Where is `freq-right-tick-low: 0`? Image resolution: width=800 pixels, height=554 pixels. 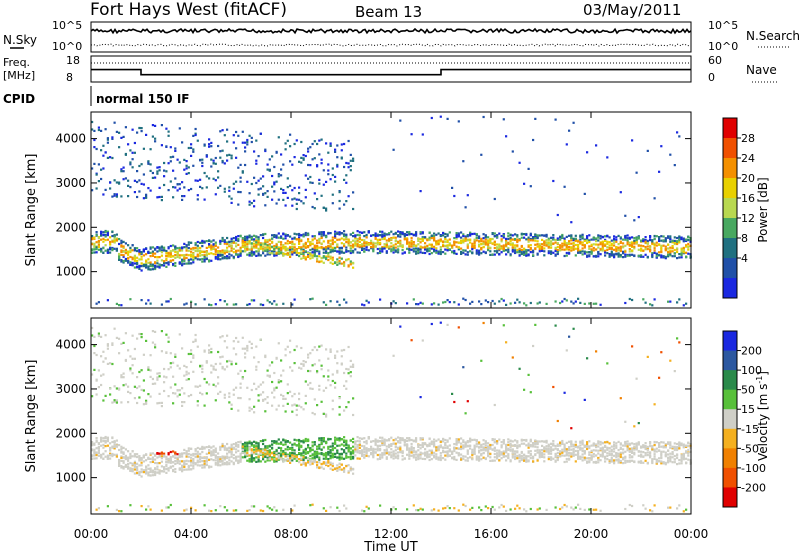
freq-right-tick-low: 0 is located at coordinates (711, 77).